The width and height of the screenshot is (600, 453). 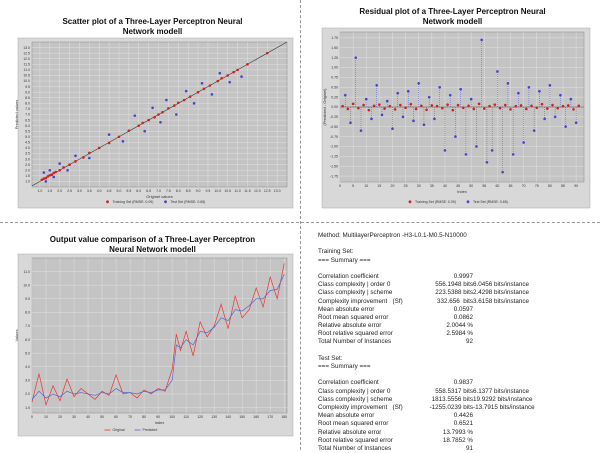 What do you see at coordinates (27, 340) in the screenshot?
I see `y-tick-label: 6.0` at bounding box center [27, 340].